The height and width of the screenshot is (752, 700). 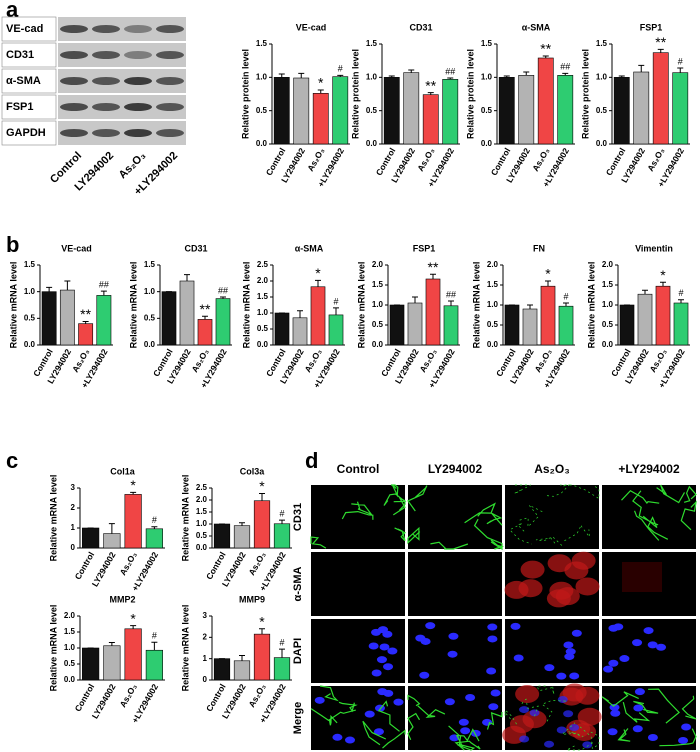 I want to click on blot-row-label: GAPDH, so click(x=26, y=133).